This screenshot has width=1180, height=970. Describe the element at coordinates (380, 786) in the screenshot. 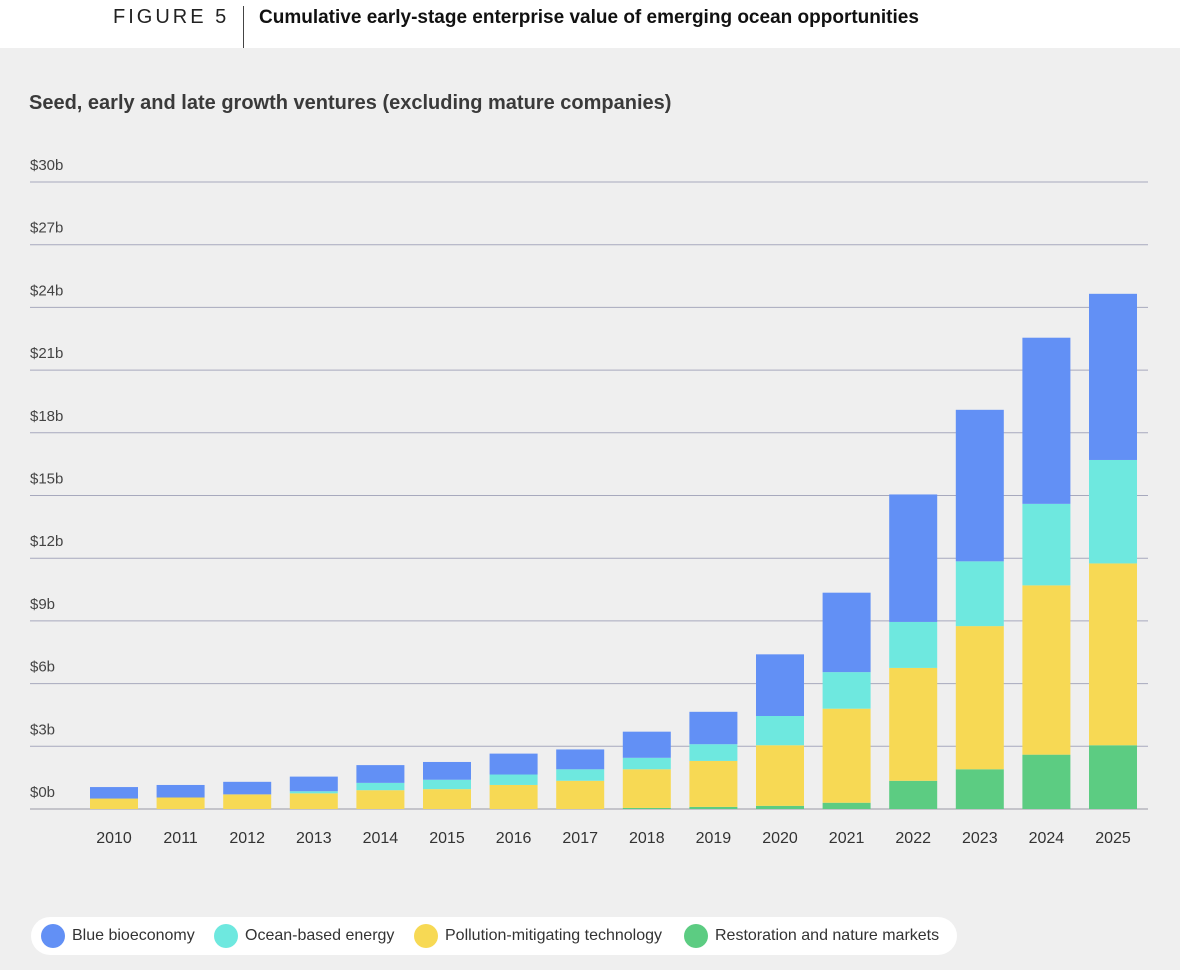

I see `bar-ocean-based-energy-2014` at that location.